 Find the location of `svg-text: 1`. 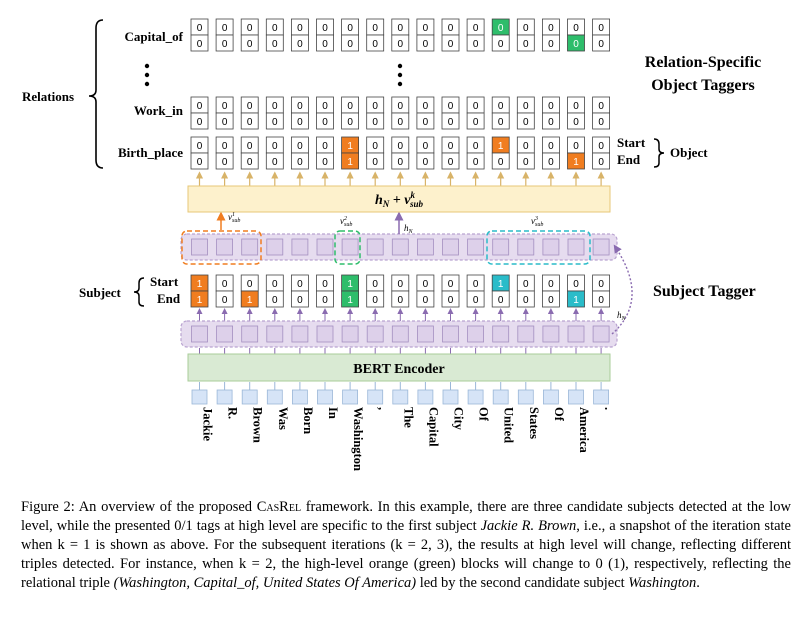

svg-text: 1 is located at coordinates (350, 284).